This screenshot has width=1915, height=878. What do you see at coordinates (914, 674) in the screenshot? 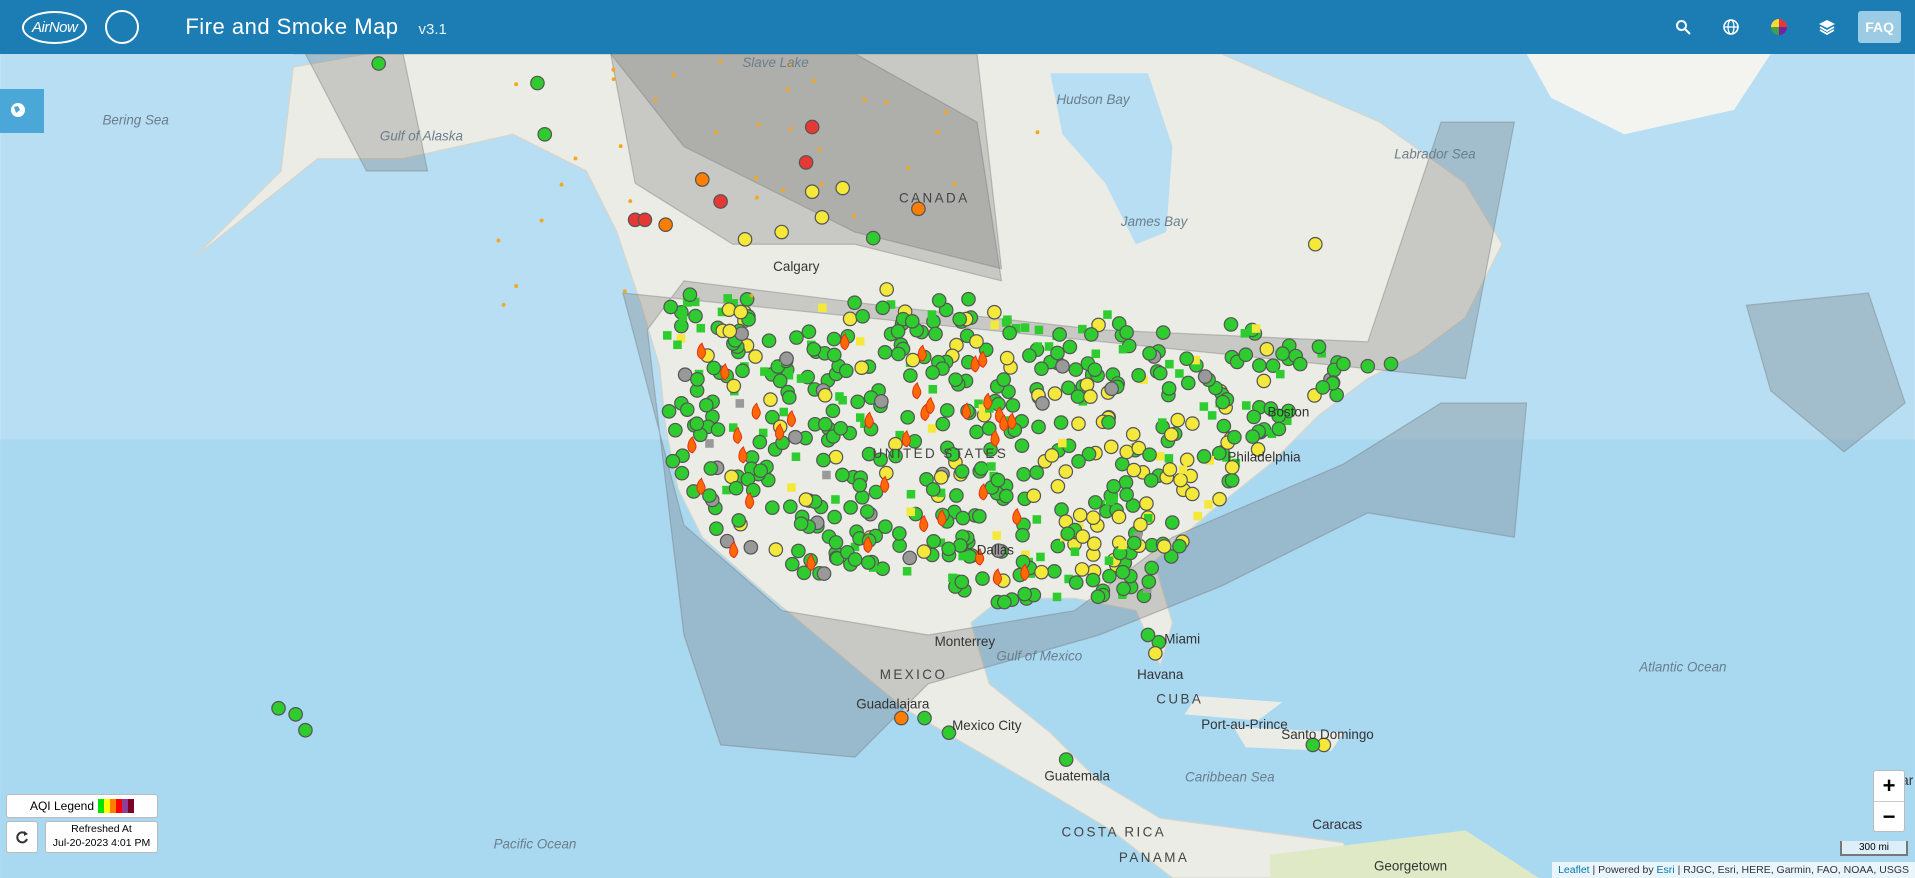
I see `map-label: MEXICO` at bounding box center [914, 674].